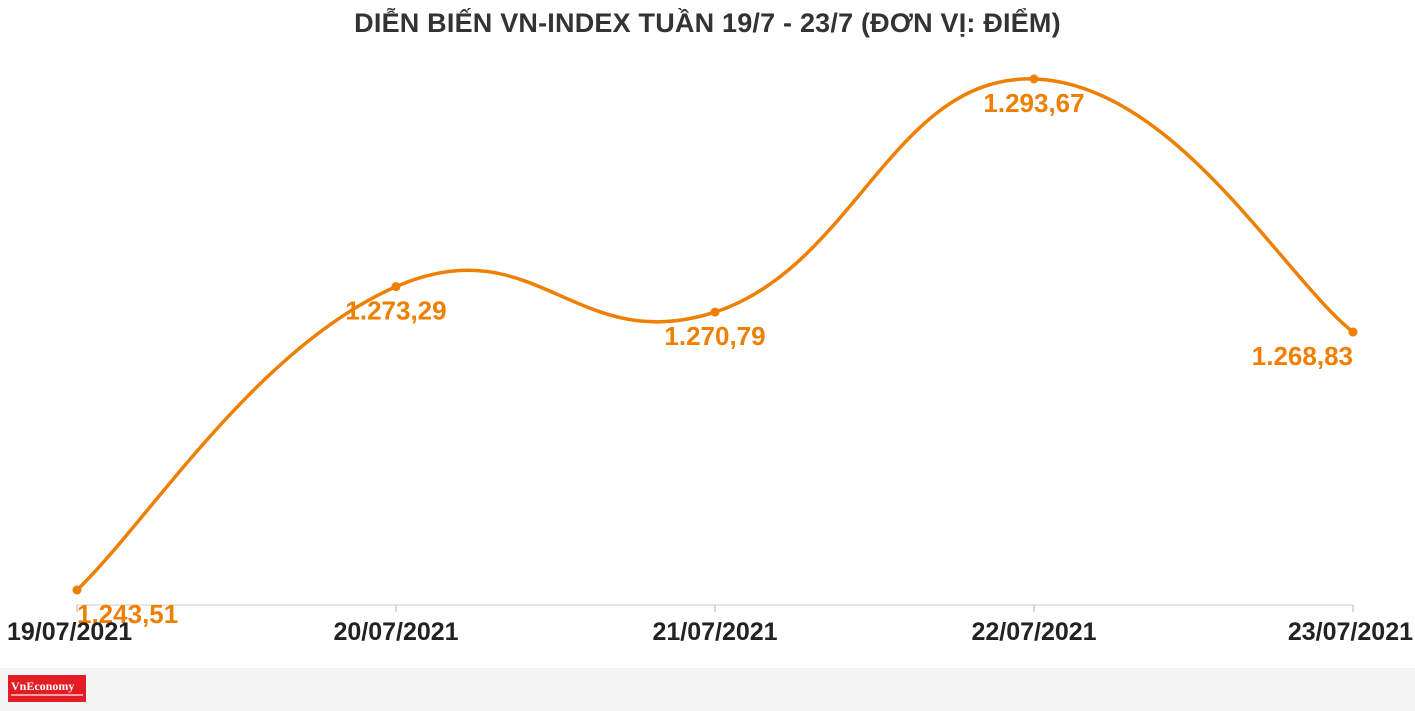  I want to click on vneconomy-logo: VnEconomy, so click(47, 688).